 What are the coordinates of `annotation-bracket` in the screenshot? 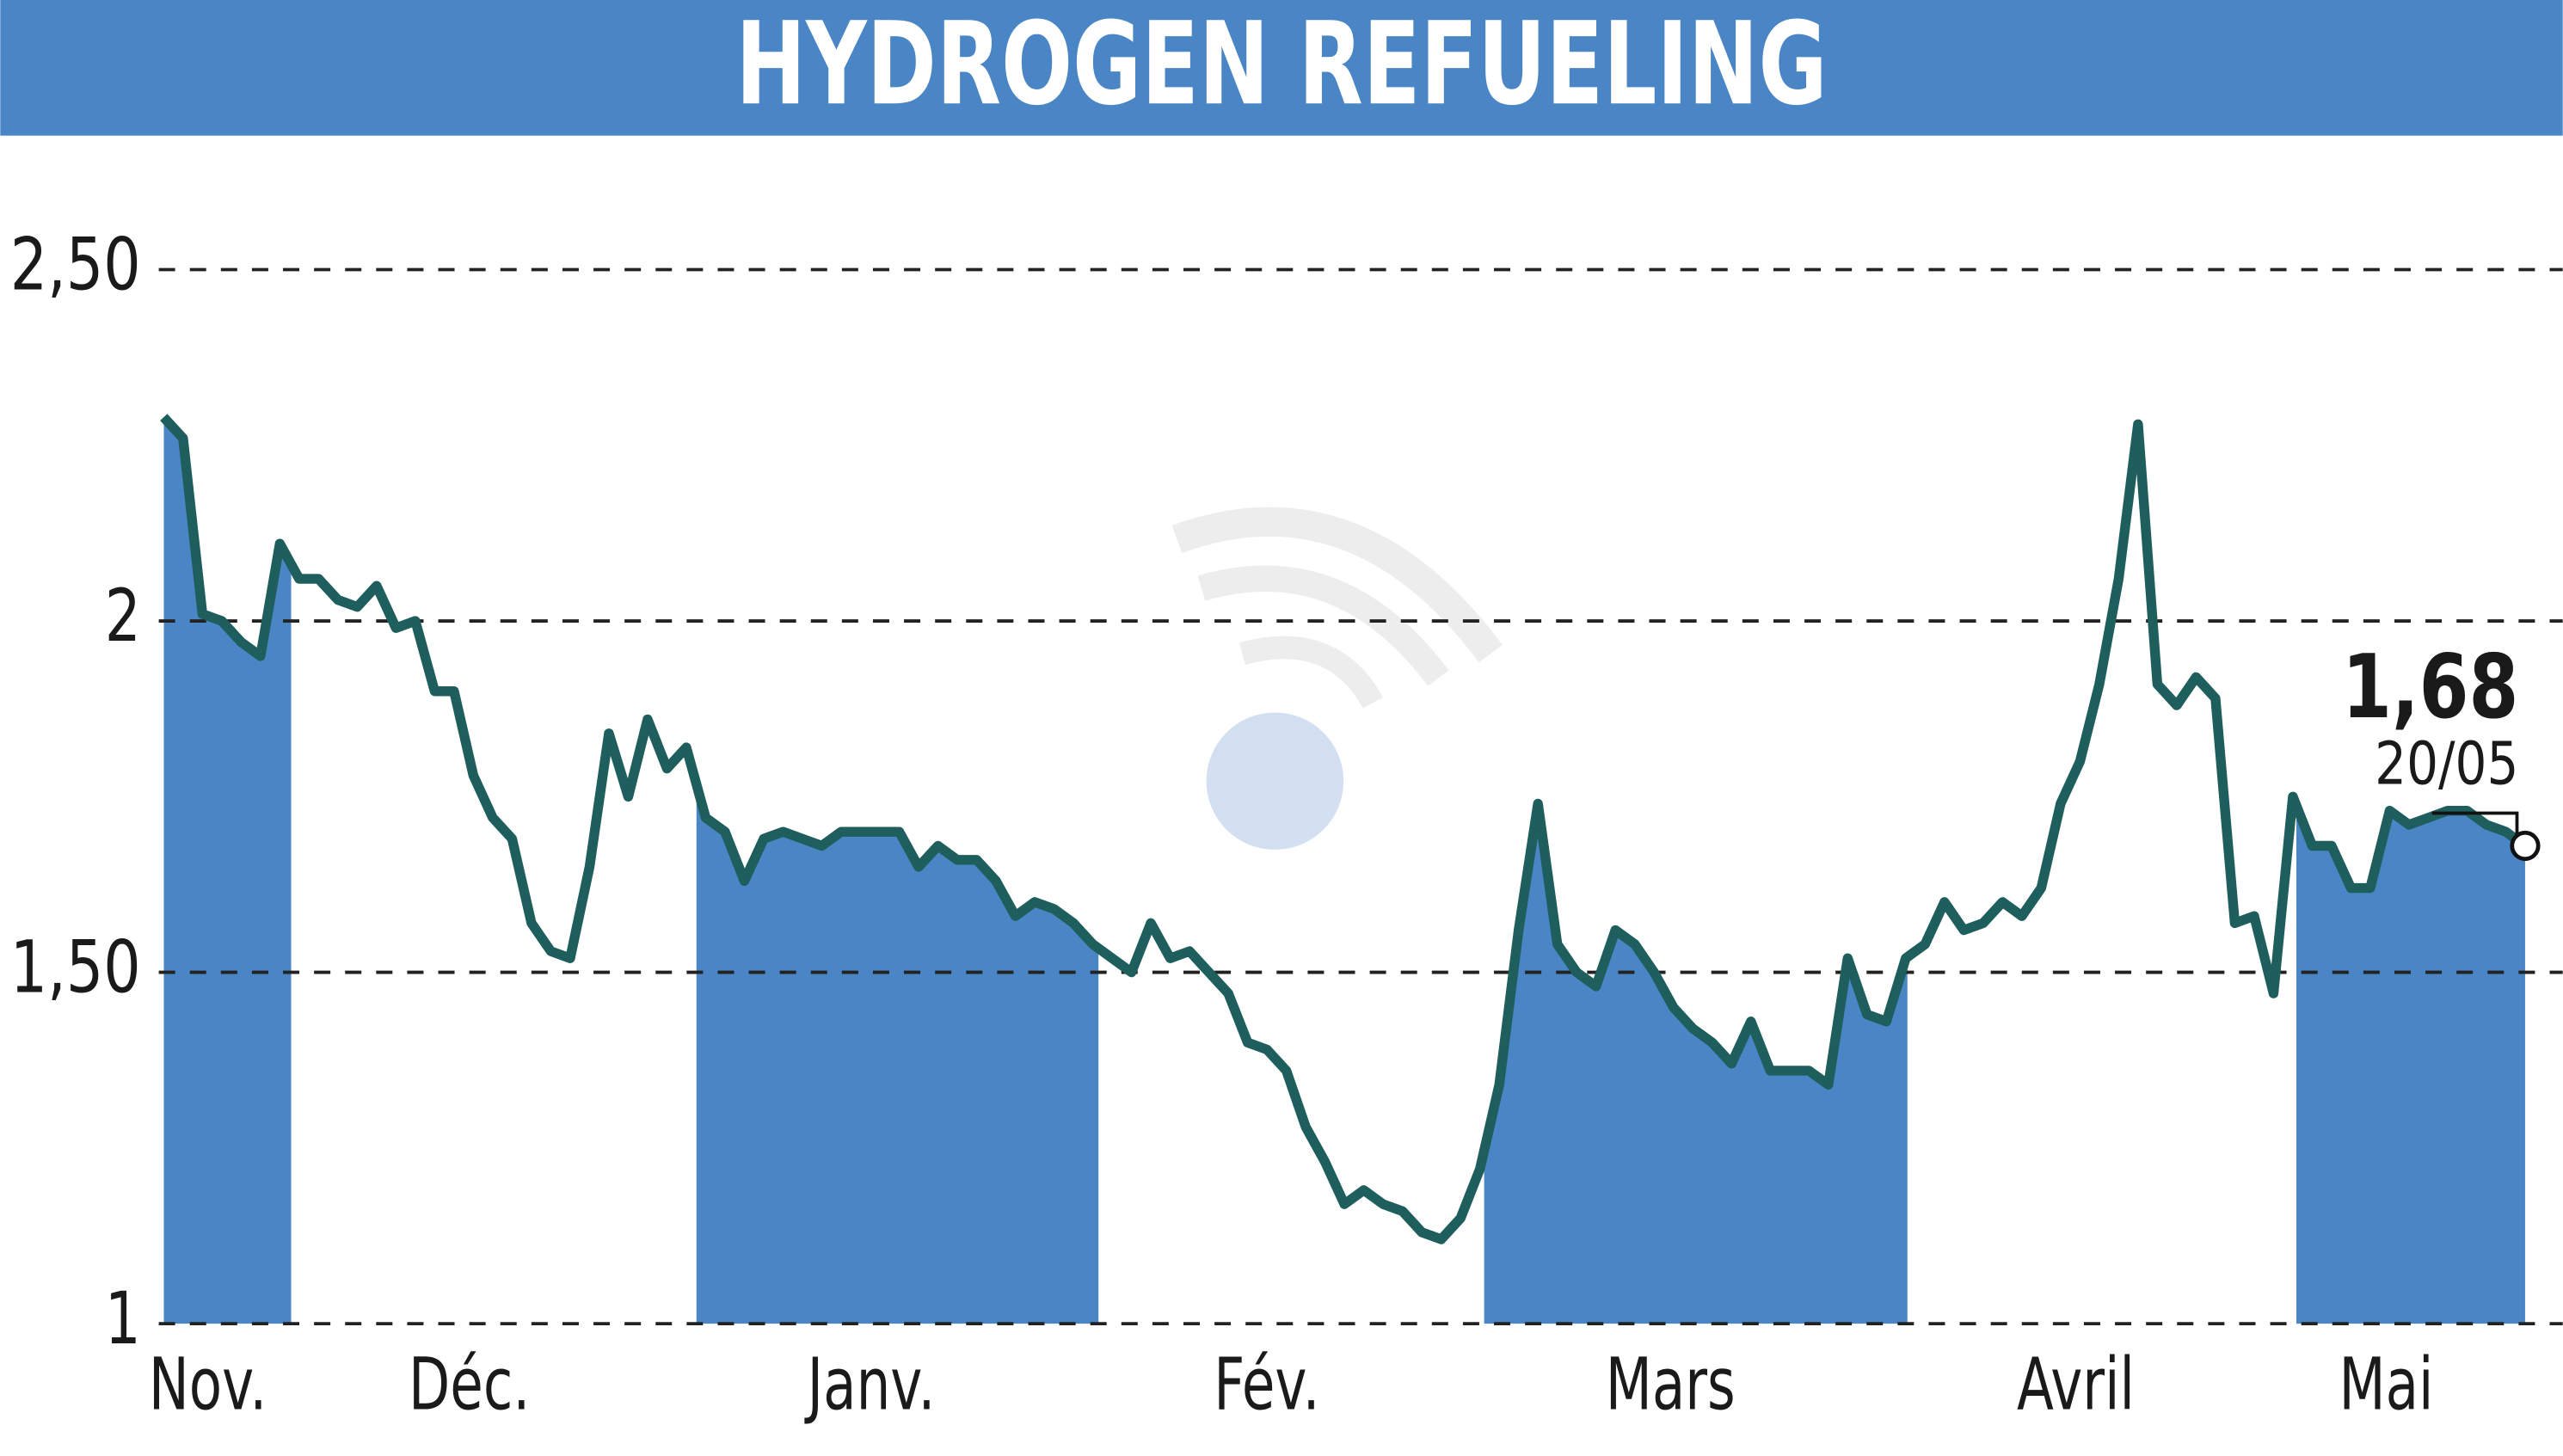 It's located at (2475, 825).